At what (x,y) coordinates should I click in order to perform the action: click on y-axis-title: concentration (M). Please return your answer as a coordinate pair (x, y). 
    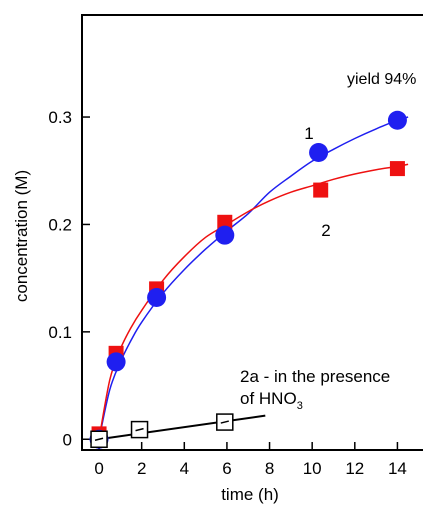
    Looking at the image, I should click on (21, 236).